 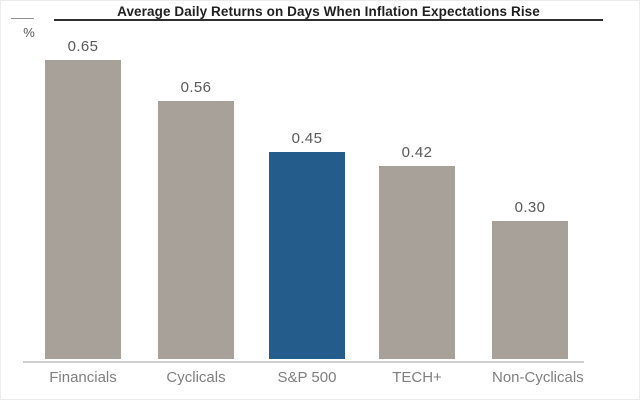 I want to click on bar-group: 0.65 Financials, so click(x=83, y=212).